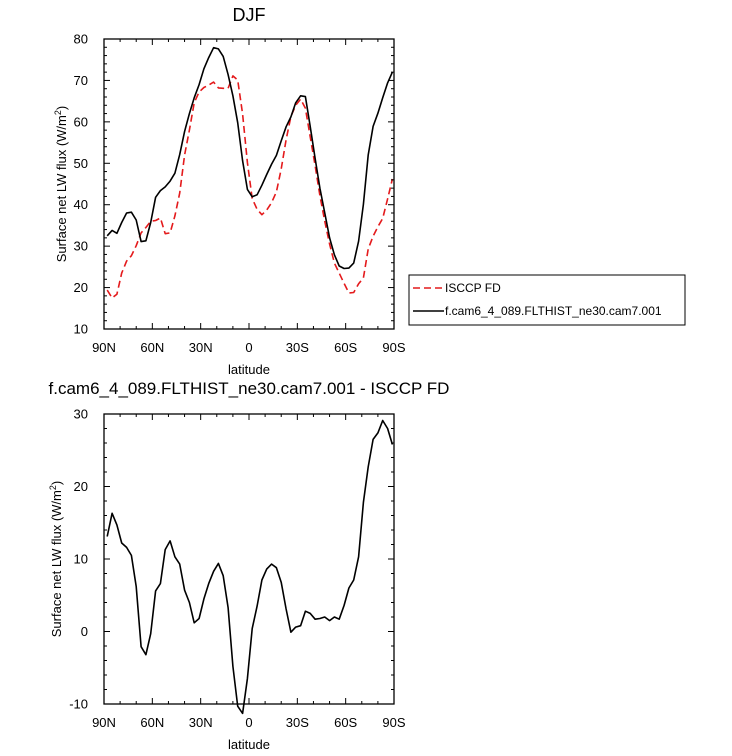 Image resolution: width=732 pixels, height=756 pixels. What do you see at coordinates (201, 347) in the screenshot?
I see `top-x-tick-label: 30N` at bounding box center [201, 347].